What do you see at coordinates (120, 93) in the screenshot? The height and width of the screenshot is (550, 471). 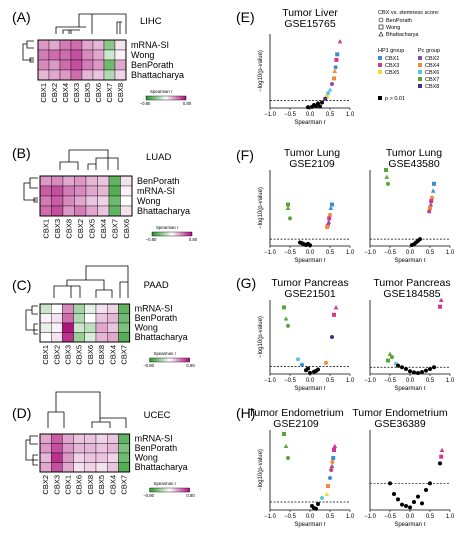 I see `heatmap-column-label: CBX8` at bounding box center [120, 93].